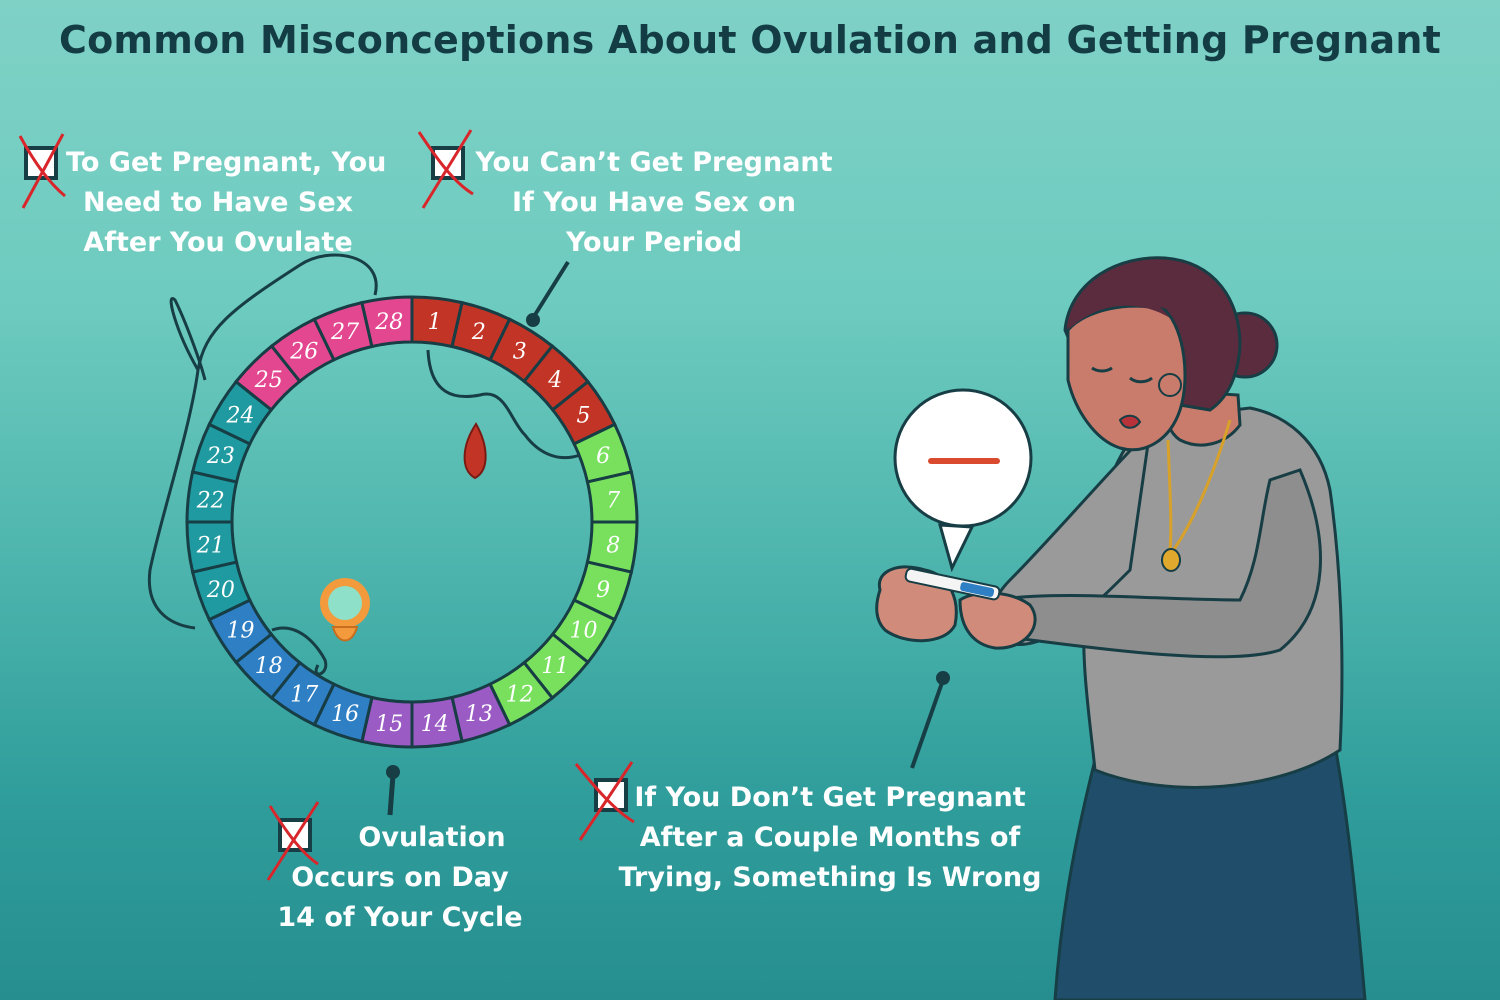 Image resolution: width=1500 pixels, height=1000 pixels. What do you see at coordinates (478, 332) in the screenshot?
I see `cycle-day-label: 2` at bounding box center [478, 332].